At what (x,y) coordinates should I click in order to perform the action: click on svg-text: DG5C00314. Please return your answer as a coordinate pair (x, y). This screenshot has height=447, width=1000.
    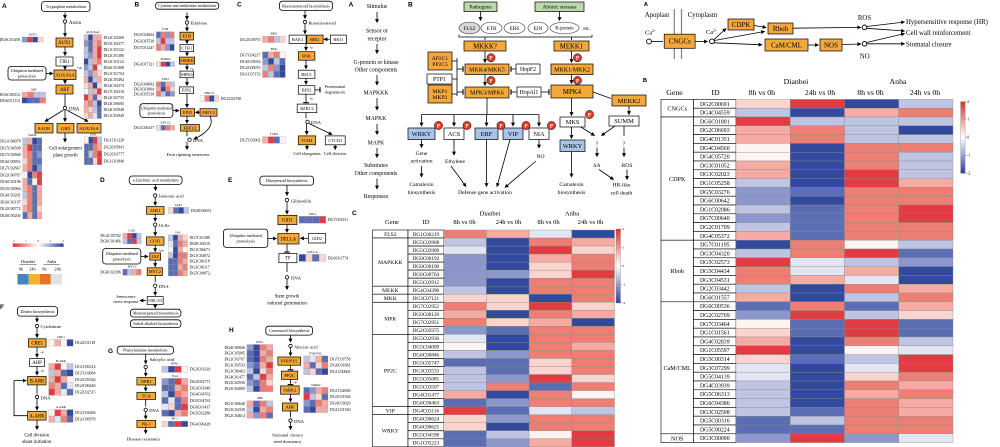
    Looking at the image, I should click on (715, 360).